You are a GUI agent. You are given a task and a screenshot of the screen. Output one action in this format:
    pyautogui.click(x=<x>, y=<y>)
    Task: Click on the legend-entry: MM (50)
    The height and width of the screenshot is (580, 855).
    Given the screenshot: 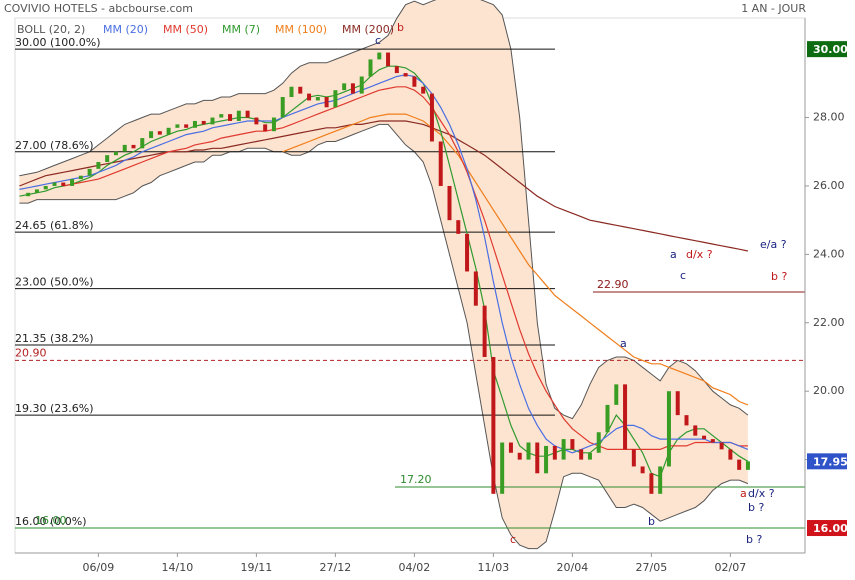 What is the action you would take?
    pyautogui.click(x=185, y=29)
    